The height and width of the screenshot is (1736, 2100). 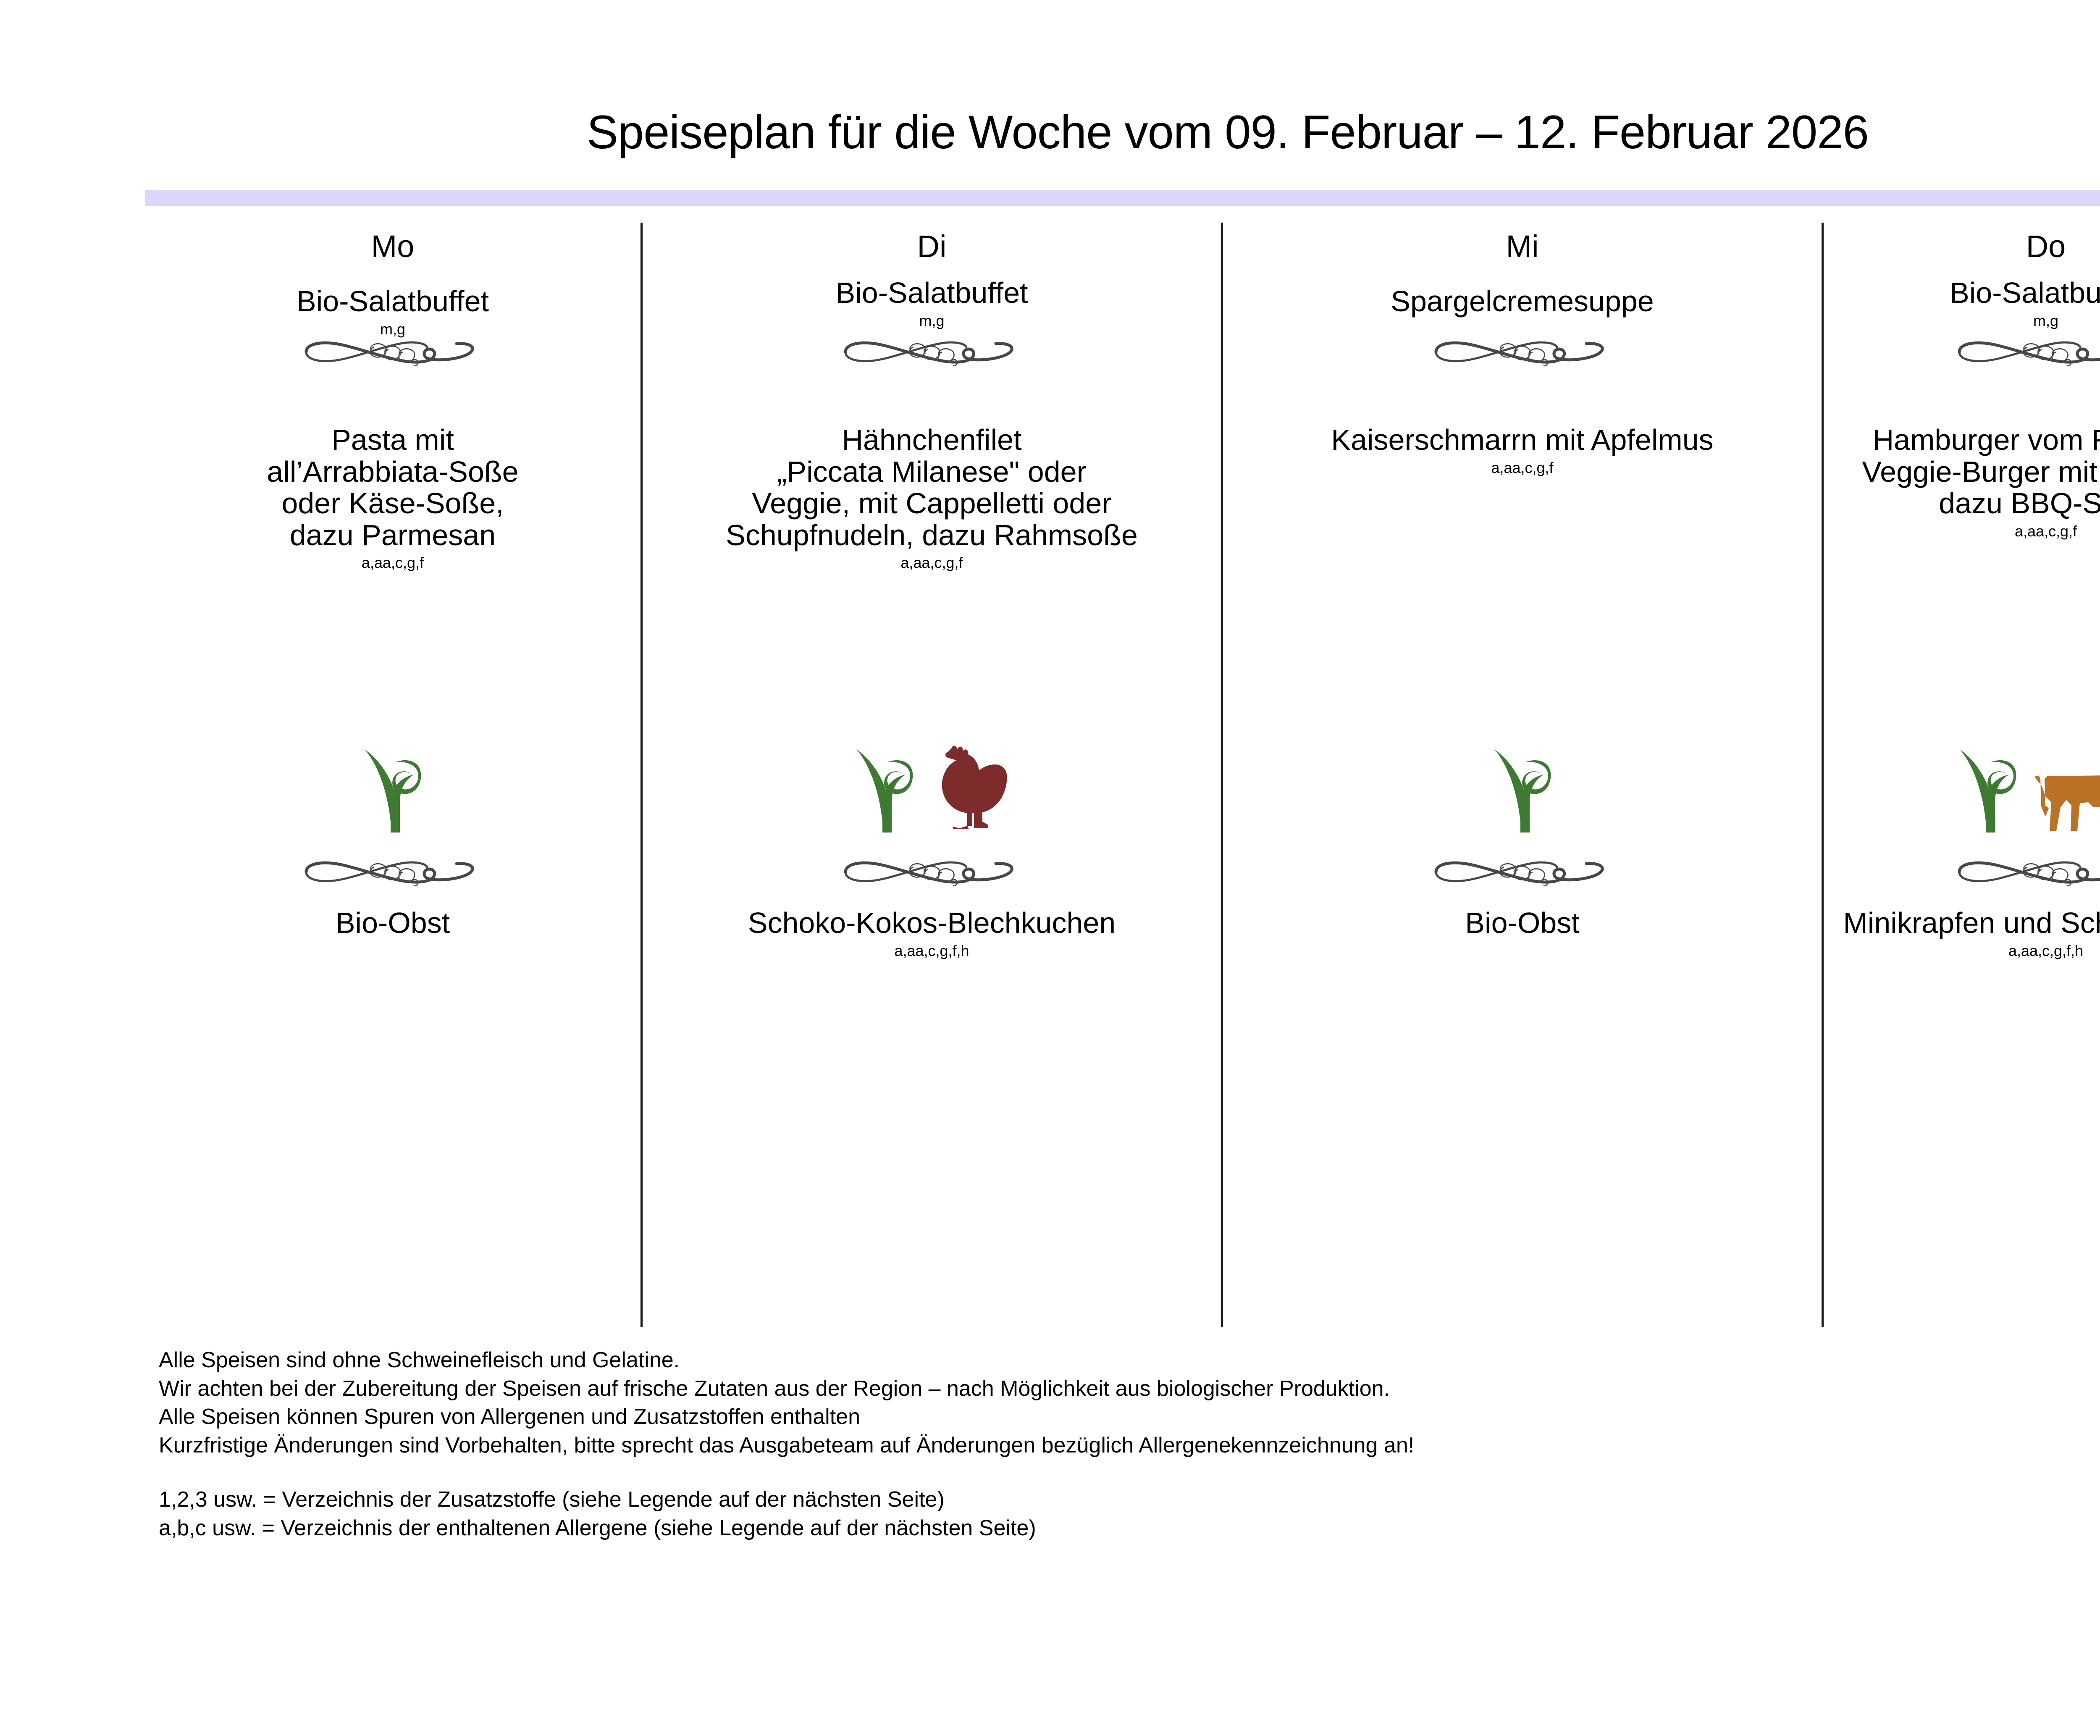 What do you see at coordinates (2046, 950) in the screenshot?
I see `dessert-allergens-do: a,aa,c,g,f,h` at bounding box center [2046, 950].